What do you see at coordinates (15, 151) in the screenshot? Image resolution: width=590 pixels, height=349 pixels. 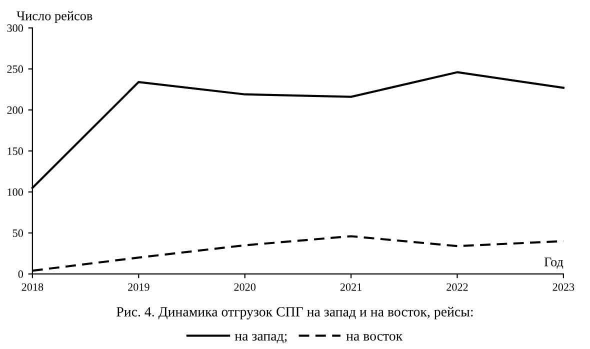 I see `y-tick-label: 150` at bounding box center [15, 151].